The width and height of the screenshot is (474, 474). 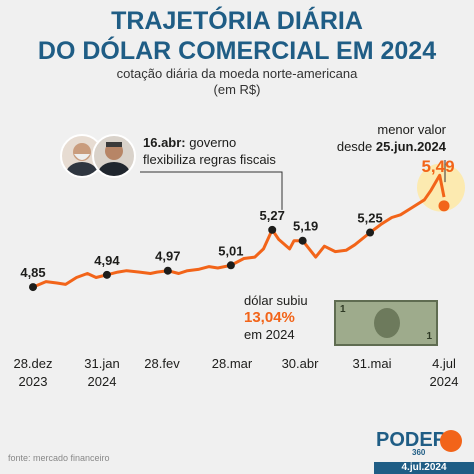 I want to click on annotation-yearly-rise: dólar subiu 13,04% em 2024, so click(x=276, y=317).